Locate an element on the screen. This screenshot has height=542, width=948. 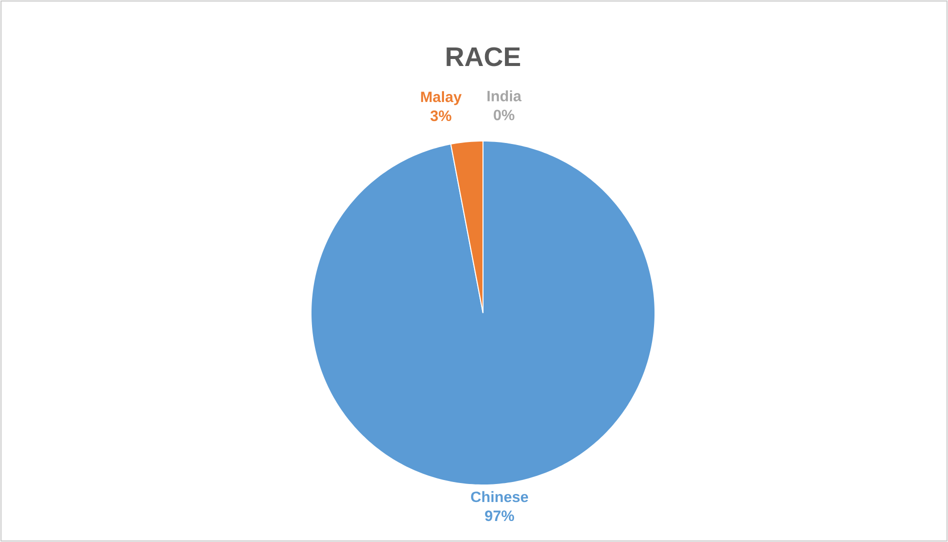
slice-label: Malay is located at coordinates (441, 98).